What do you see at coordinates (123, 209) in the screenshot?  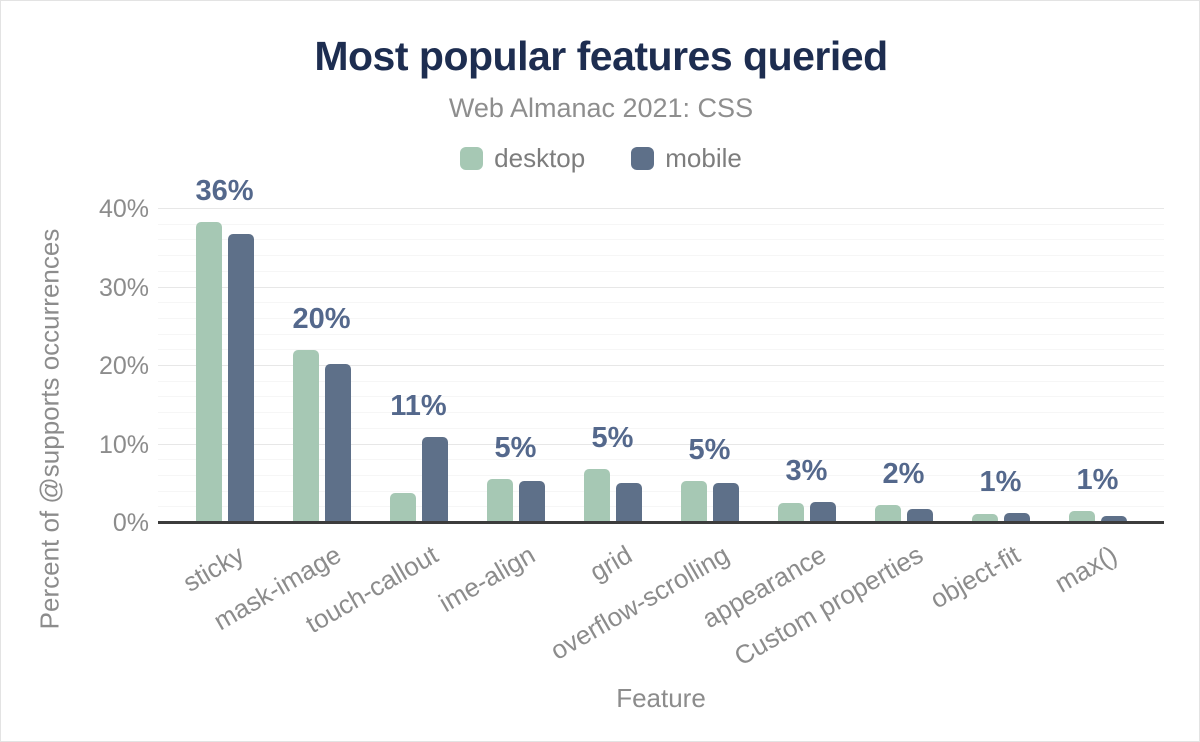 I see `y-tick-label: 40%` at bounding box center [123, 209].